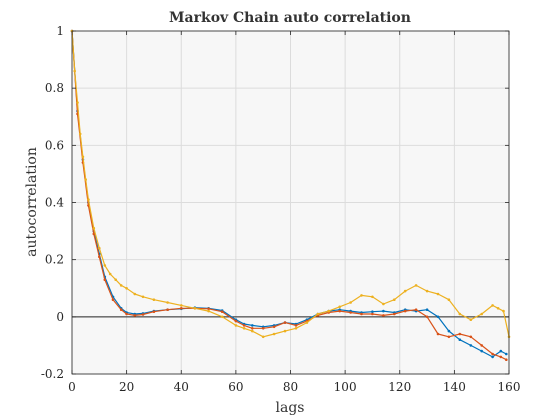 Image resolution: width=560 pixels, height=420 pixels. I want to click on y-tick-label: -0.2, so click(52, 374).